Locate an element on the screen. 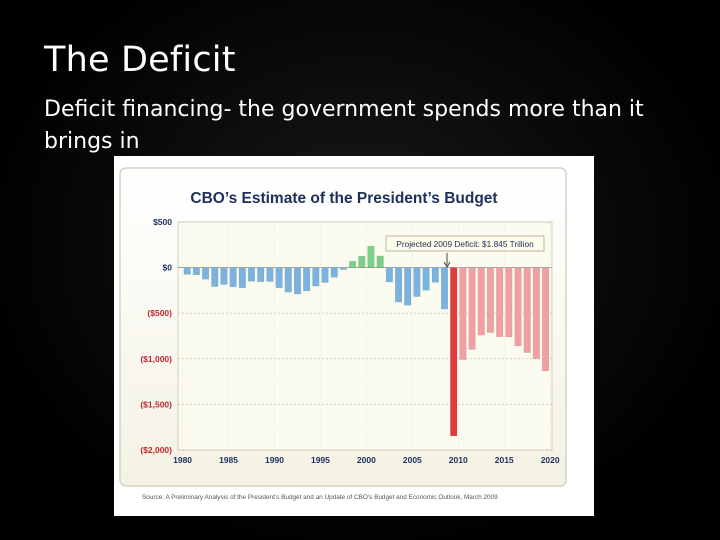 The height and width of the screenshot is (540, 720). annotation-box is located at coordinates (465, 243).